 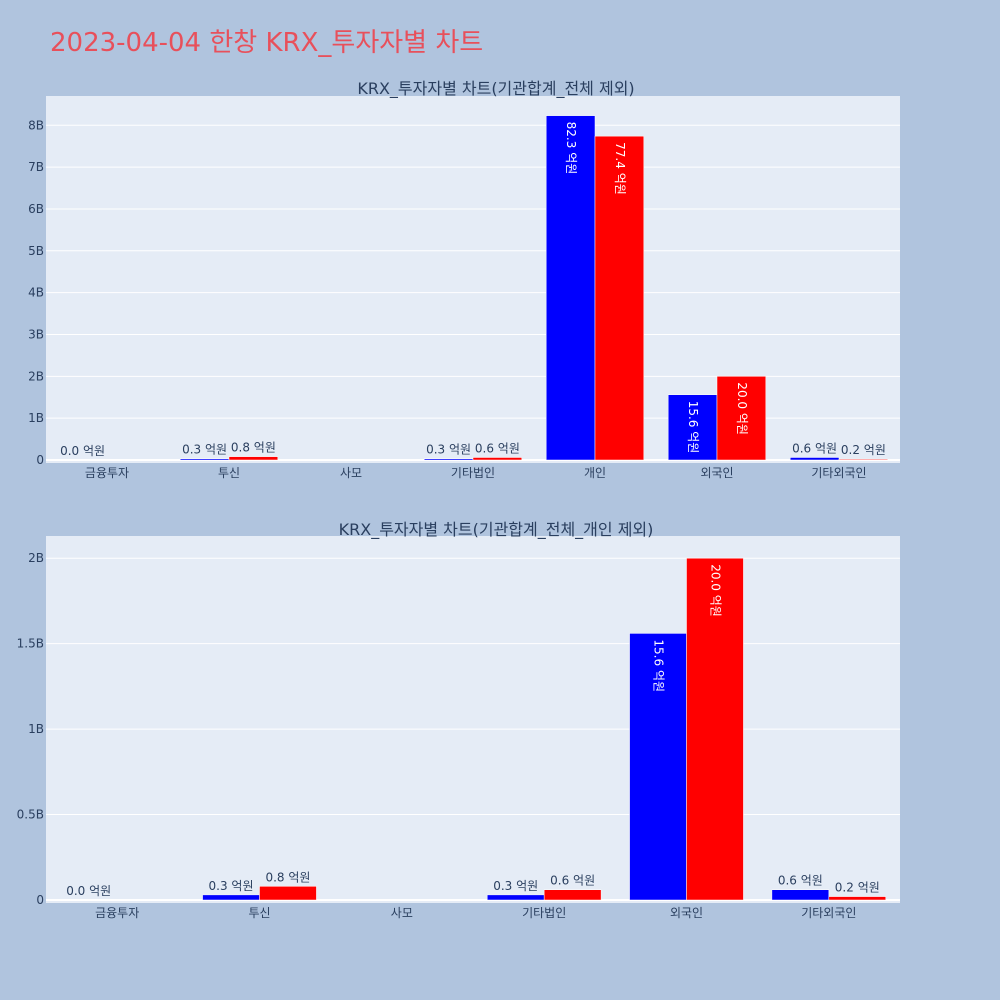 What do you see at coordinates (620, 168) in the screenshot?
I see `data-label: 77.4 억원` at bounding box center [620, 168].